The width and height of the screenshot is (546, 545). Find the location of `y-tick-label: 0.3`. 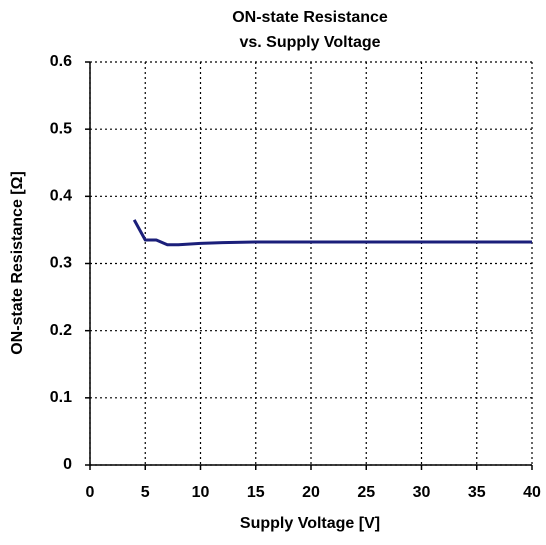

y-tick-label: 0.3 is located at coordinates (61, 263).